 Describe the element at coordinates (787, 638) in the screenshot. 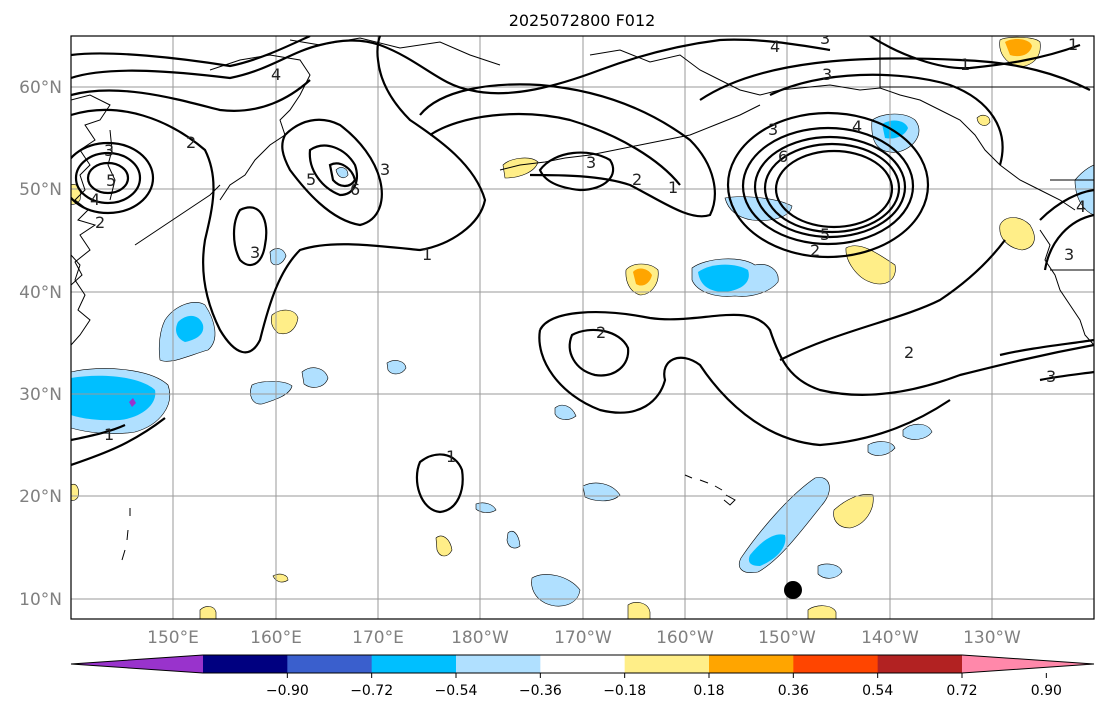

I see `lon-label: 150°W` at that location.